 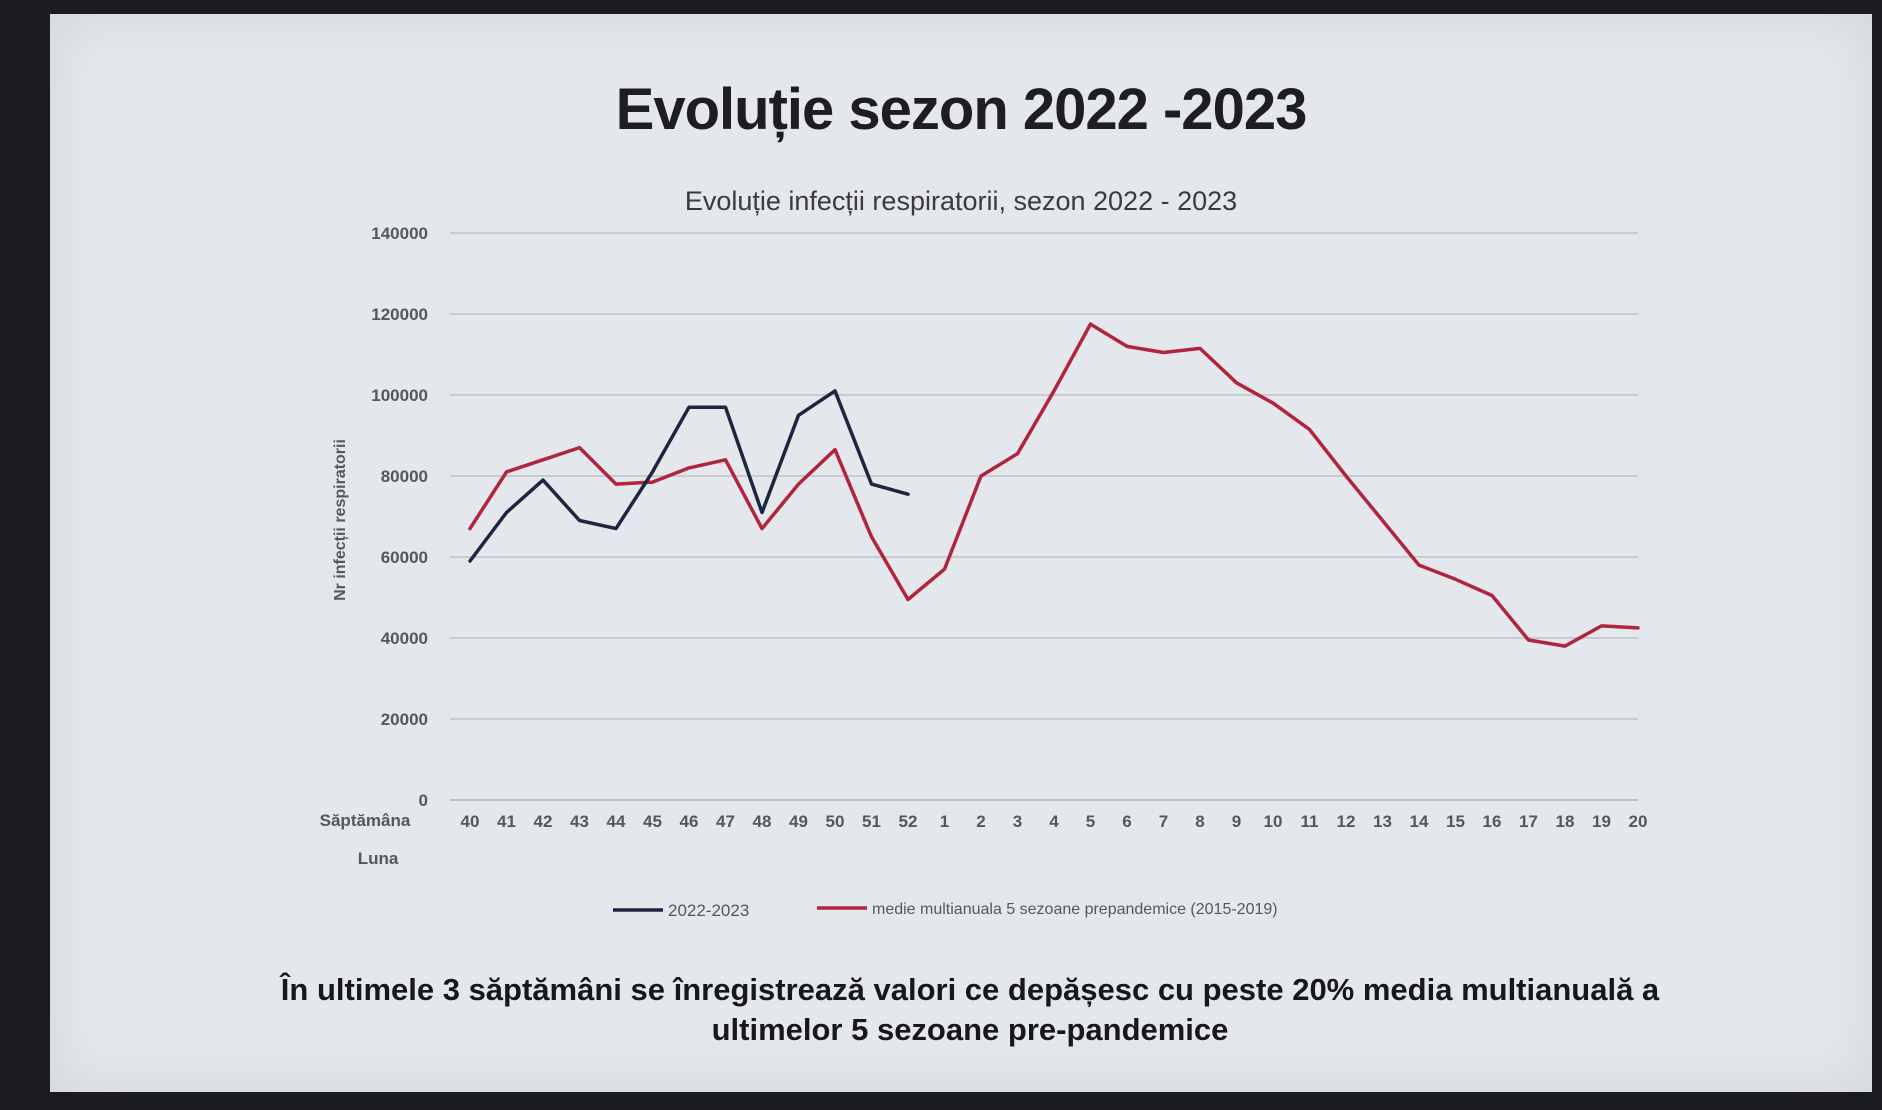 What do you see at coordinates (616, 821) in the screenshot?
I see `x-tick-label: 44` at bounding box center [616, 821].